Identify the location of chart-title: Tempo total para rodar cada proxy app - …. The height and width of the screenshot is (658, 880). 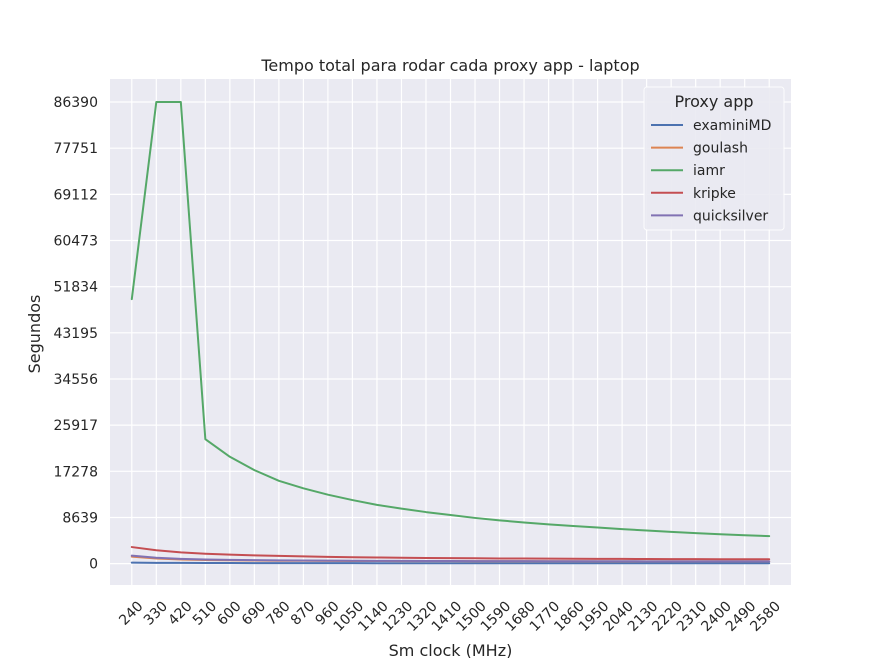
(449, 65).